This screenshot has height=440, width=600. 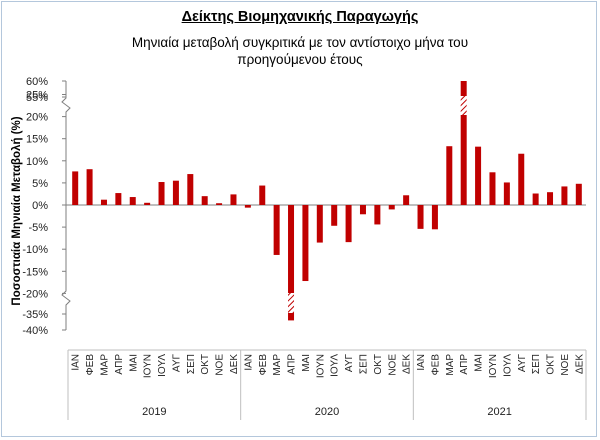 What do you see at coordinates (66, 205) in the screenshot?
I see `y-axis-line` at bounding box center [66, 205].